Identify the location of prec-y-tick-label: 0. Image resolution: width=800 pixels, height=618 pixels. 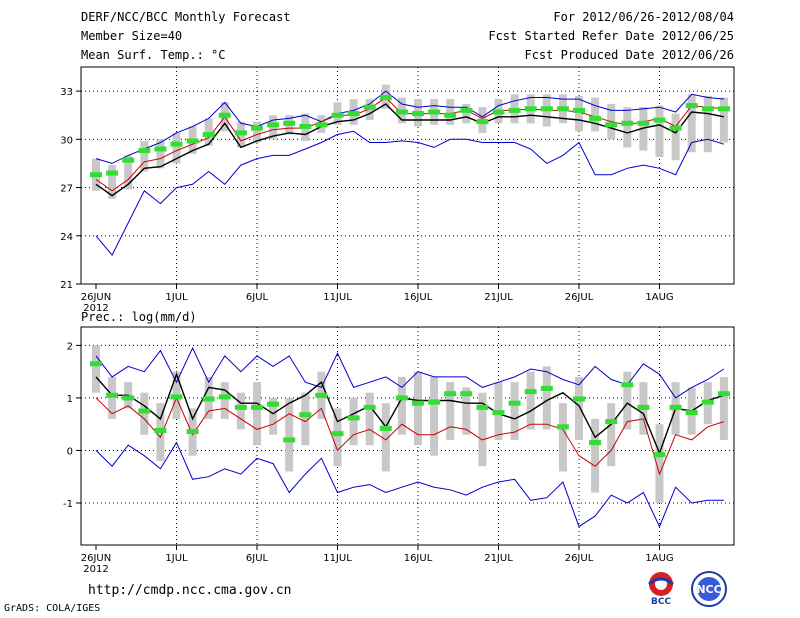
(70, 451).